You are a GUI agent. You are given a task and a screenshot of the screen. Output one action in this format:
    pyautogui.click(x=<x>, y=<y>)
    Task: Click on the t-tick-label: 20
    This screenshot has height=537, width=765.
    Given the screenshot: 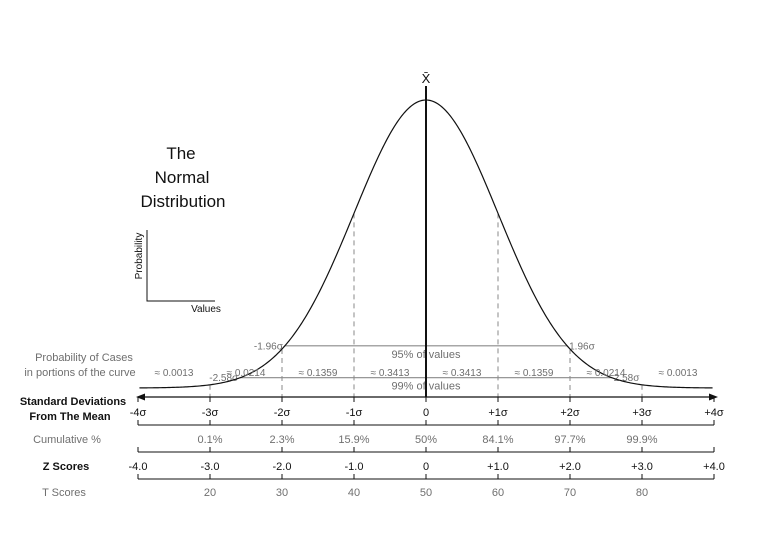 What is the action you would take?
    pyautogui.click(x=210, y=493)
    